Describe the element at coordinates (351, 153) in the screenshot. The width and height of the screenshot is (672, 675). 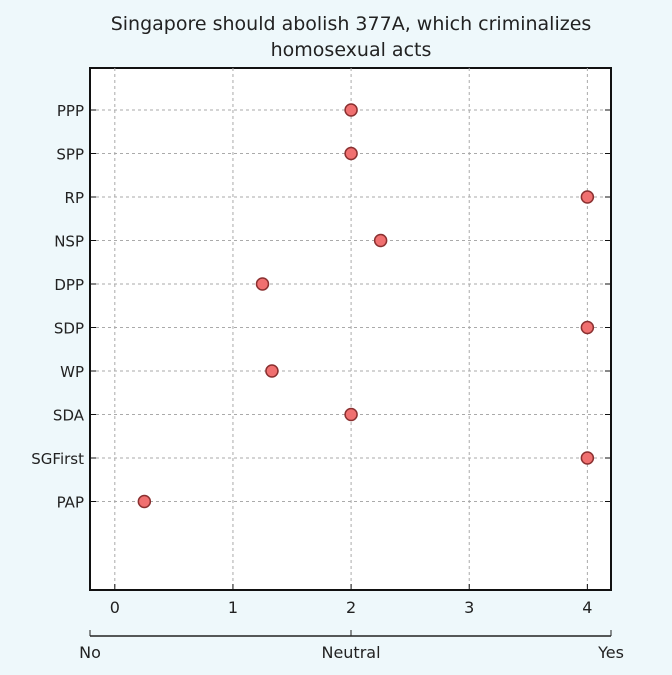
I see `data-point-spp` at that location.